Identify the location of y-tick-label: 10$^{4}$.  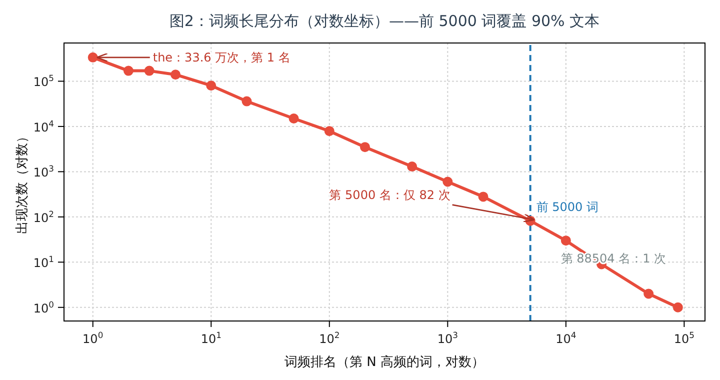
(43, 126).